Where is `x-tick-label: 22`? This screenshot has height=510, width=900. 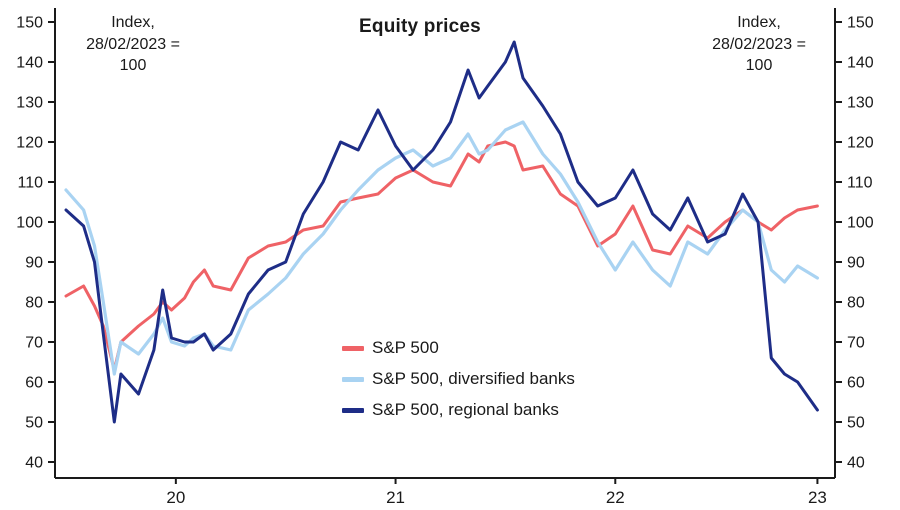
x-tick-label: 22 is located at coordinates (615, 497).